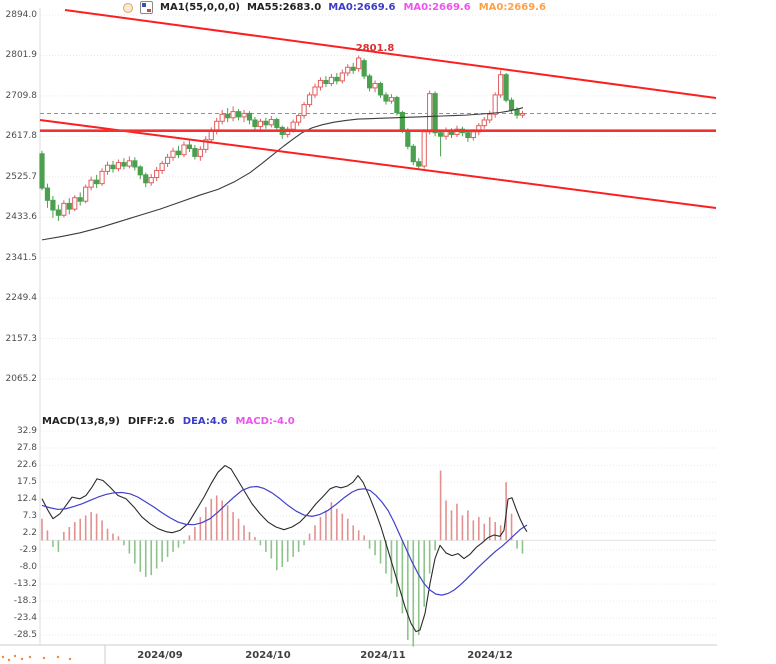 The image size is (776, 664). I want to click on macd-tick-label: -18.3, so click(25, 601).